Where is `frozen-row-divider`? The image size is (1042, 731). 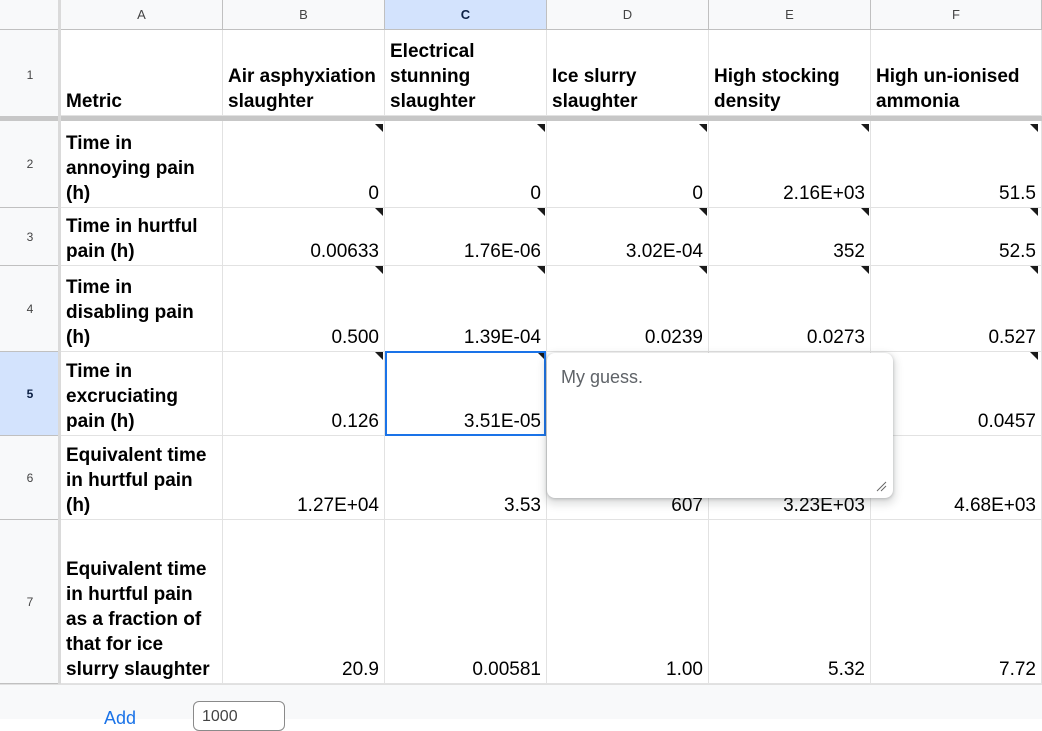 frozen-row-divider is located at coordinates (521, 118).